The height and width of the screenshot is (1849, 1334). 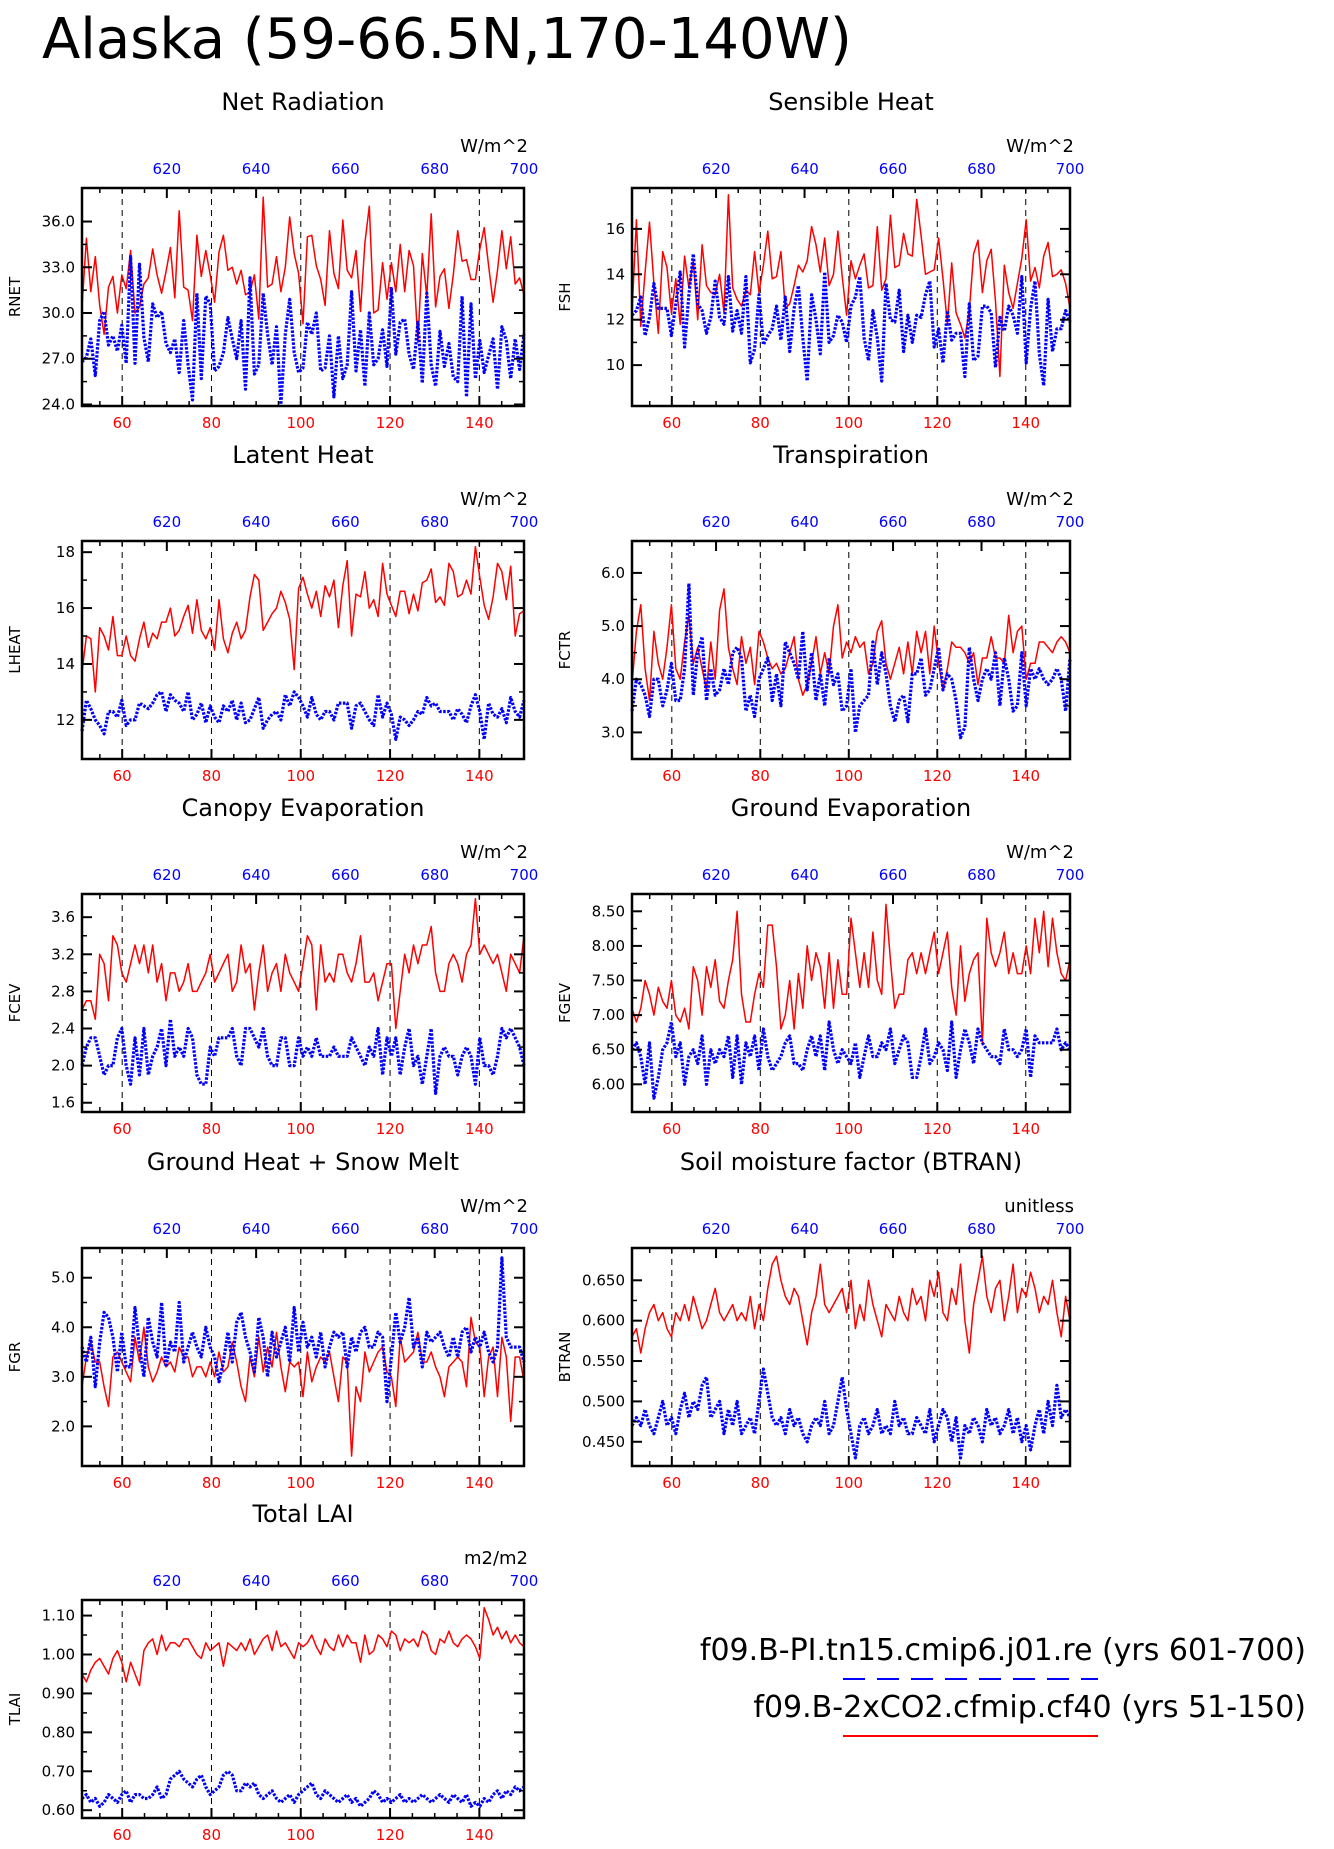 What do you see at coordinates (65, 608) in the screenshot?
I see `y-tick-label: 16` at bounding box center [65, 608].